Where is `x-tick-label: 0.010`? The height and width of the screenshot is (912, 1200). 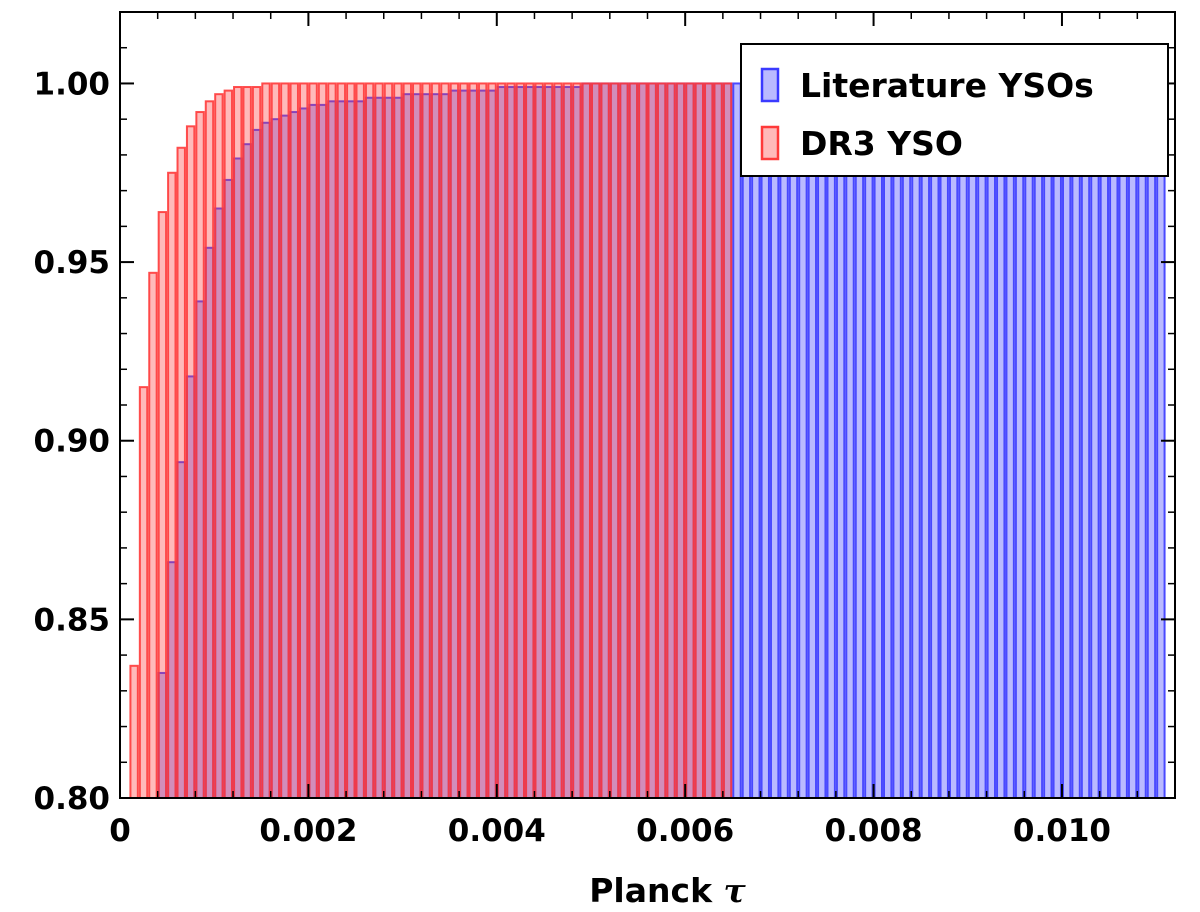 x-tick-label: 0.010 is located at coordinates (1062, 831).